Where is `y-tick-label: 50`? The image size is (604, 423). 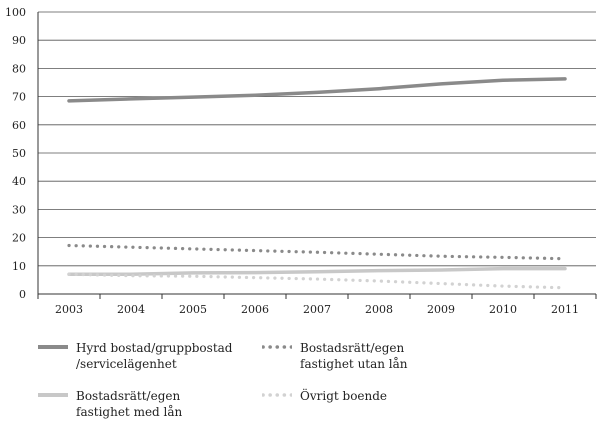 y-tick-label: 50 is located at coordinates (19, 153).